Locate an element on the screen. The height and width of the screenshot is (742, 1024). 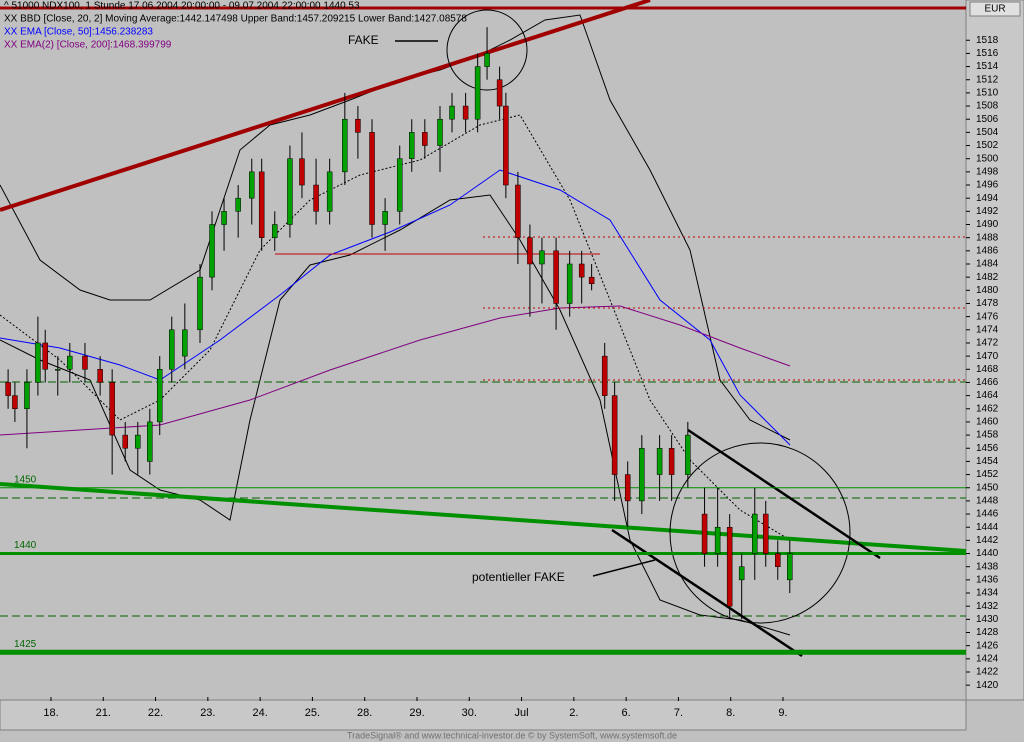
y-tick-label: 1508 is located at coordinates (987, 106).